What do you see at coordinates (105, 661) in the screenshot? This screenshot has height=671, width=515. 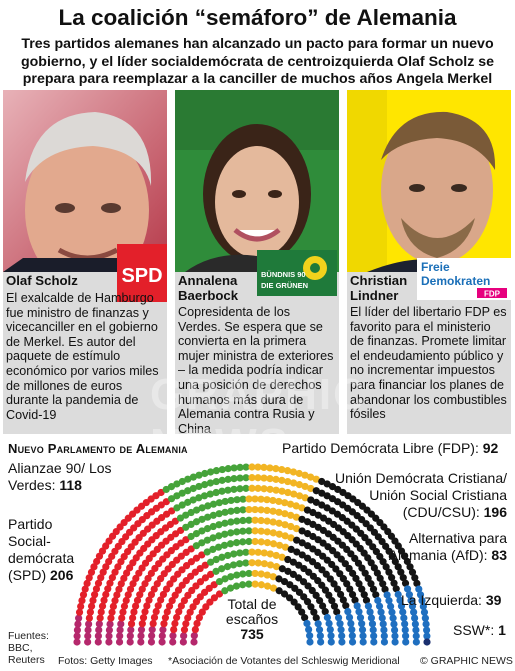 I see `footer-photos: Fotos: Getty Images` at bounding box center [105, 661].